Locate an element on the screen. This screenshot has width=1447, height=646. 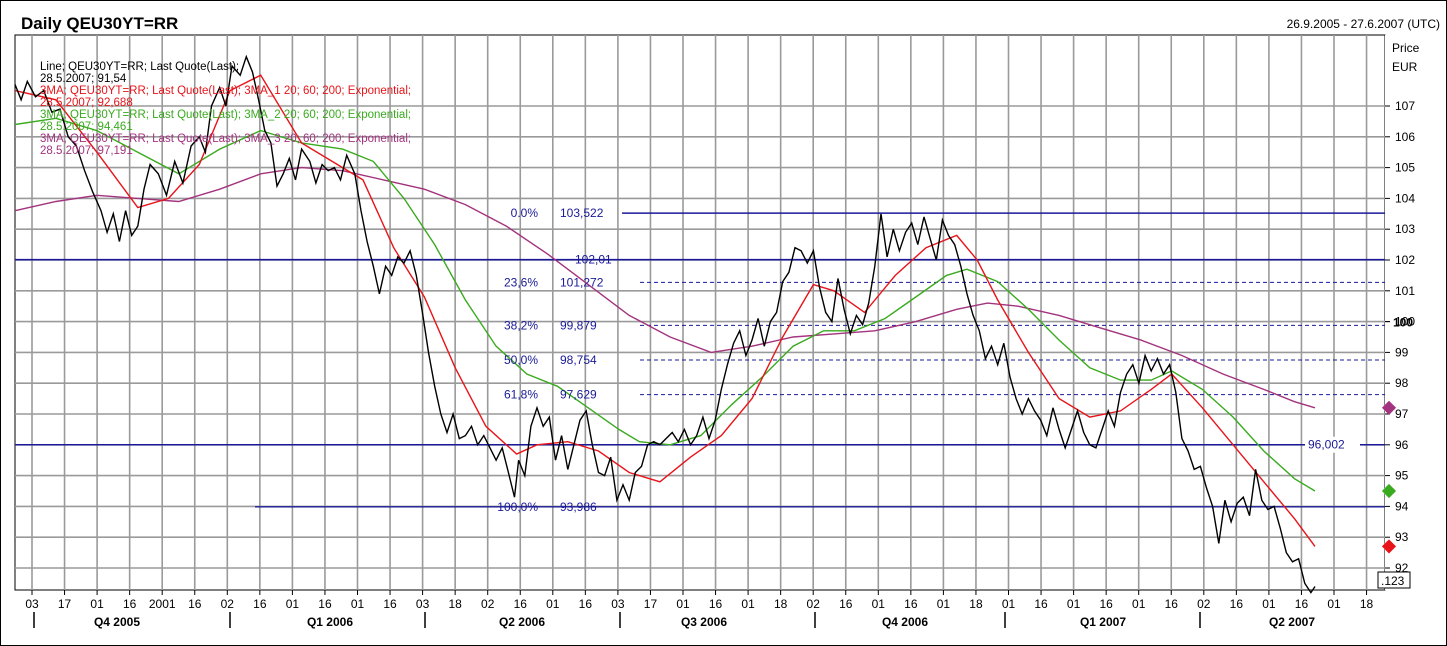
legend-entry-value: 28.5.2007; 97,191 is located at coordinates (86, 151).